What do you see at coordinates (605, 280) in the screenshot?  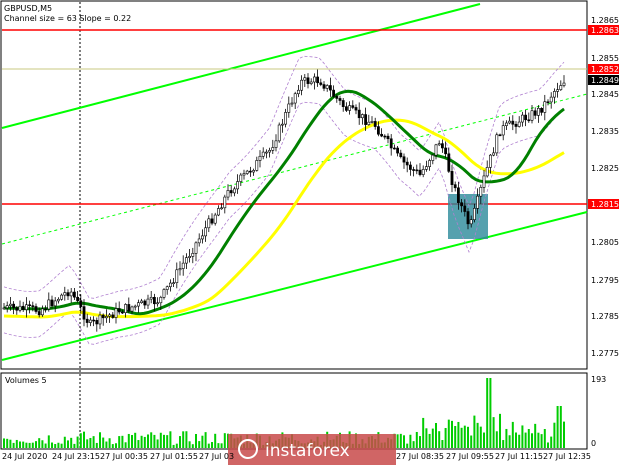 I see `price-label: 1.2795` at bounding box center [605, 280].